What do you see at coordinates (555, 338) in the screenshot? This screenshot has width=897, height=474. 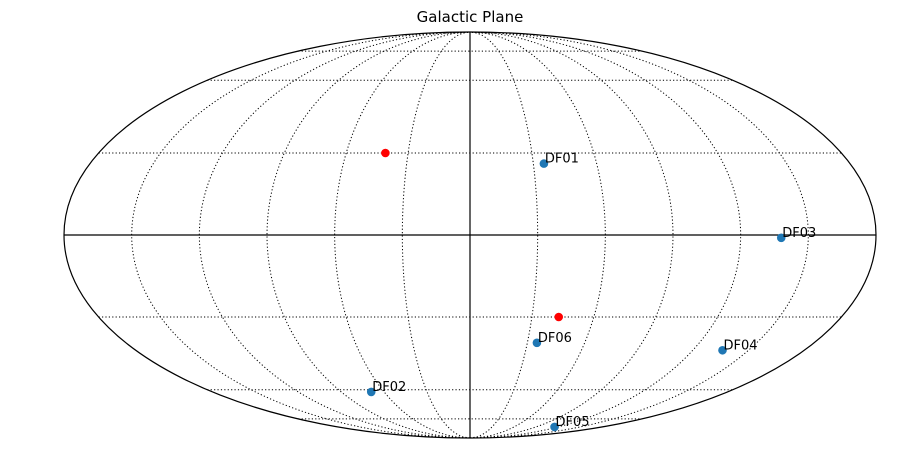 I see `point-label-df06: DF06` at bounding box center [555, 338].